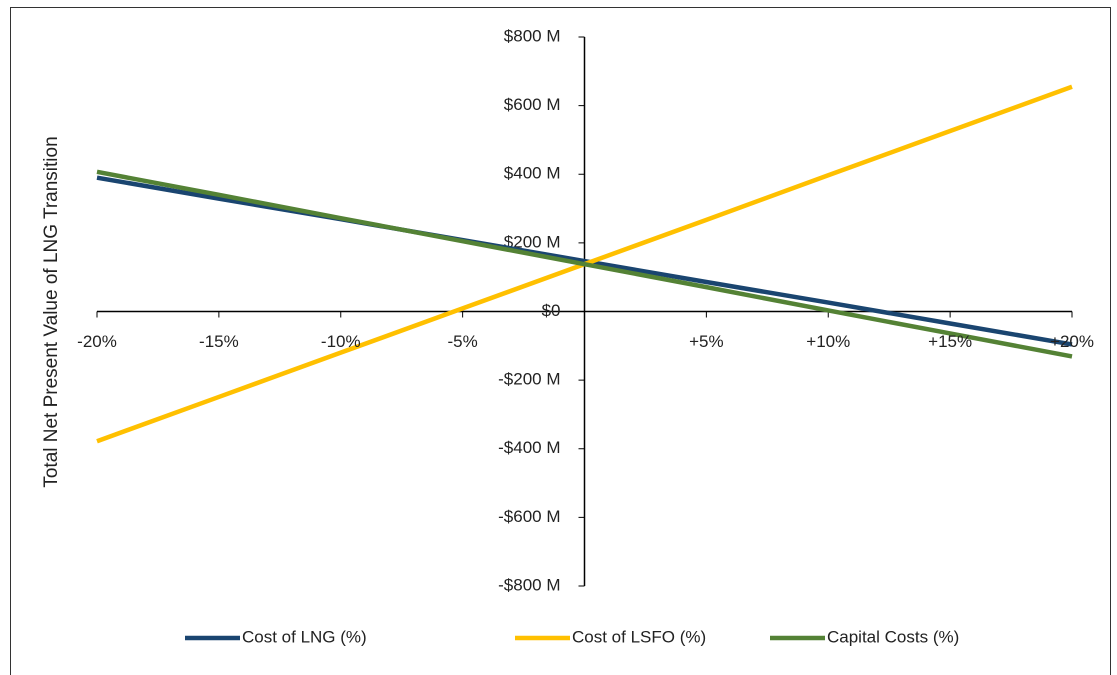 This screenshot has height=675, width=1117. I want to click on legend-label: Cost of LNG (%), so click(304, 636).